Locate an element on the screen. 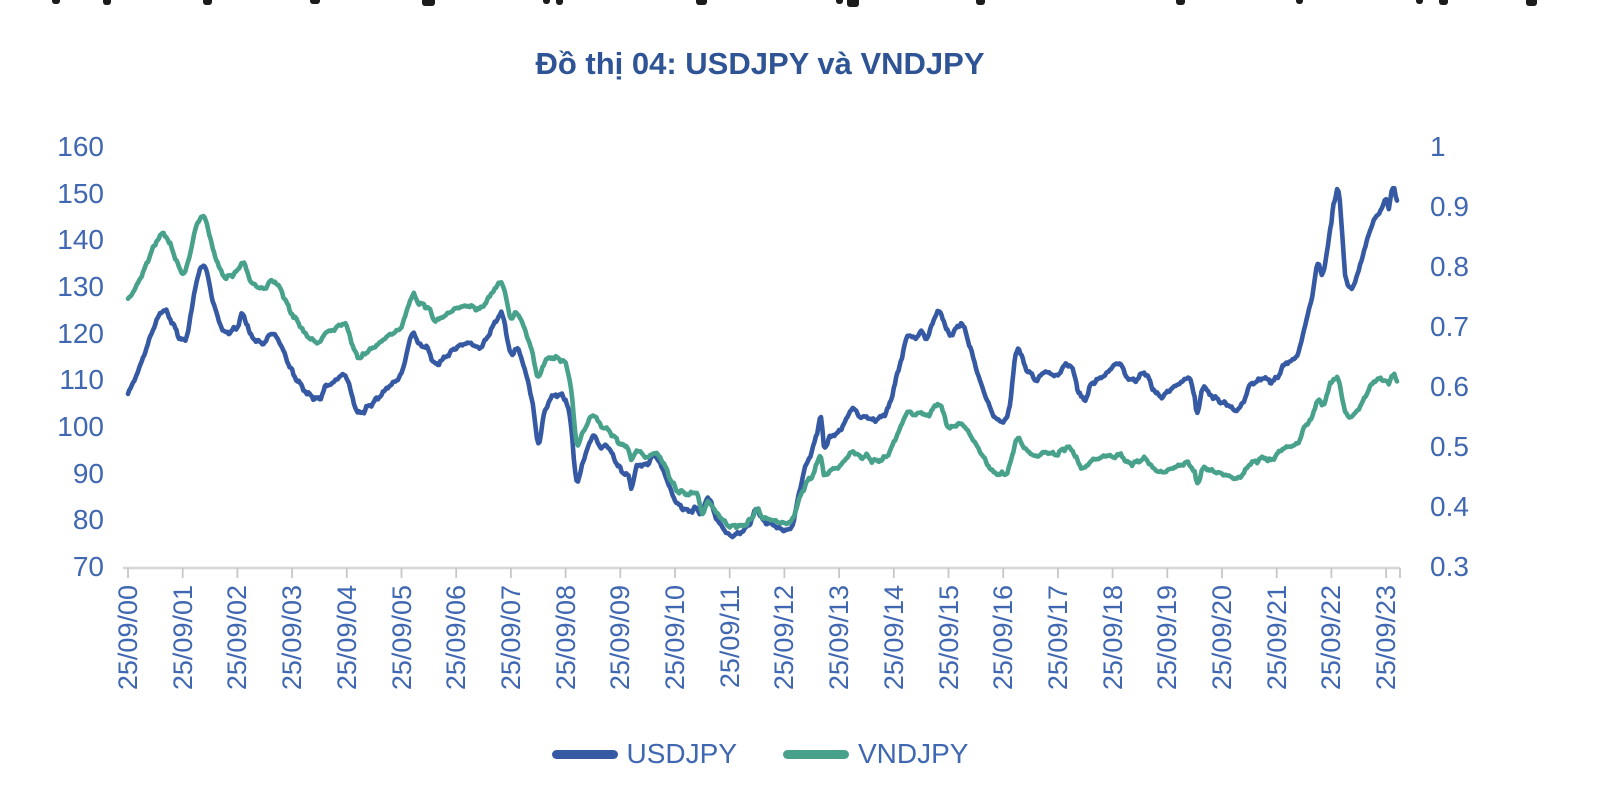 The width and height of the screenshot is (1600, 810). y-axis-right-label: 0.6 is located at coordinates (1449, 386).